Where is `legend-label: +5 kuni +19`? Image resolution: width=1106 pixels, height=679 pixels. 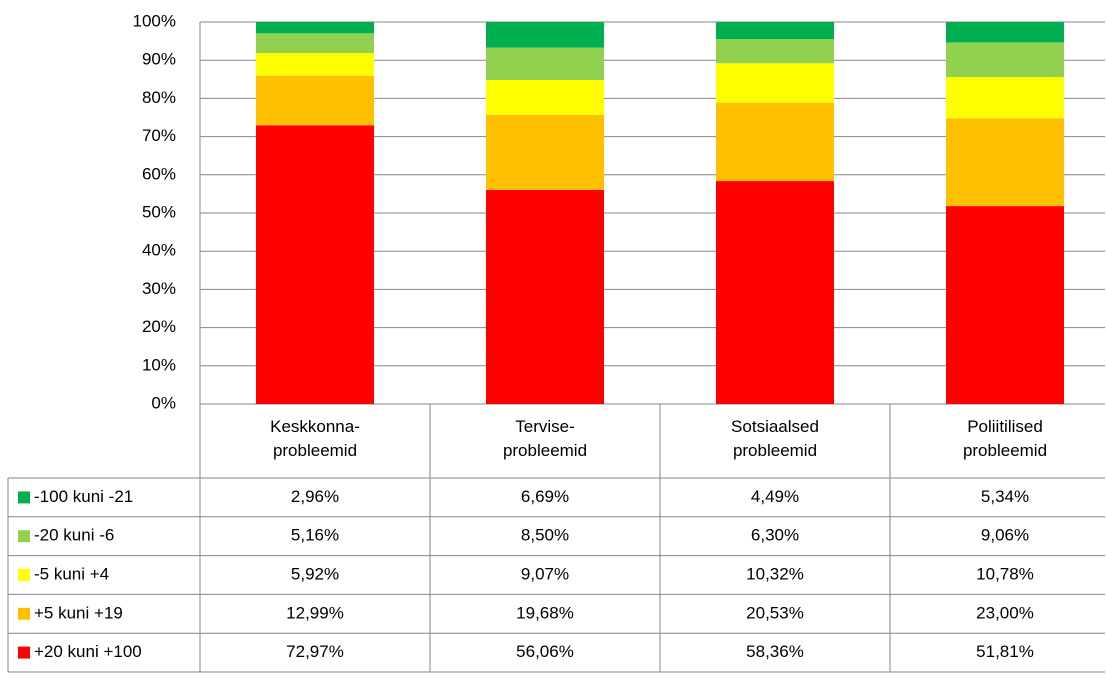
legend-label: +5 kuni +19 is located at coordinates (78, 612).